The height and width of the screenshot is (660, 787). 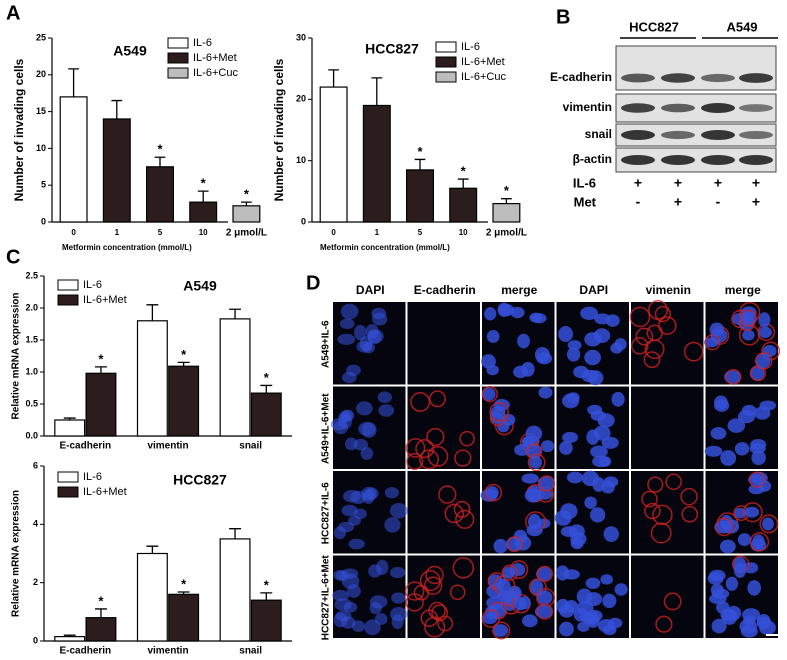 I want to click on row-label: HCC827+IL-6, so click(x=326, y=513).